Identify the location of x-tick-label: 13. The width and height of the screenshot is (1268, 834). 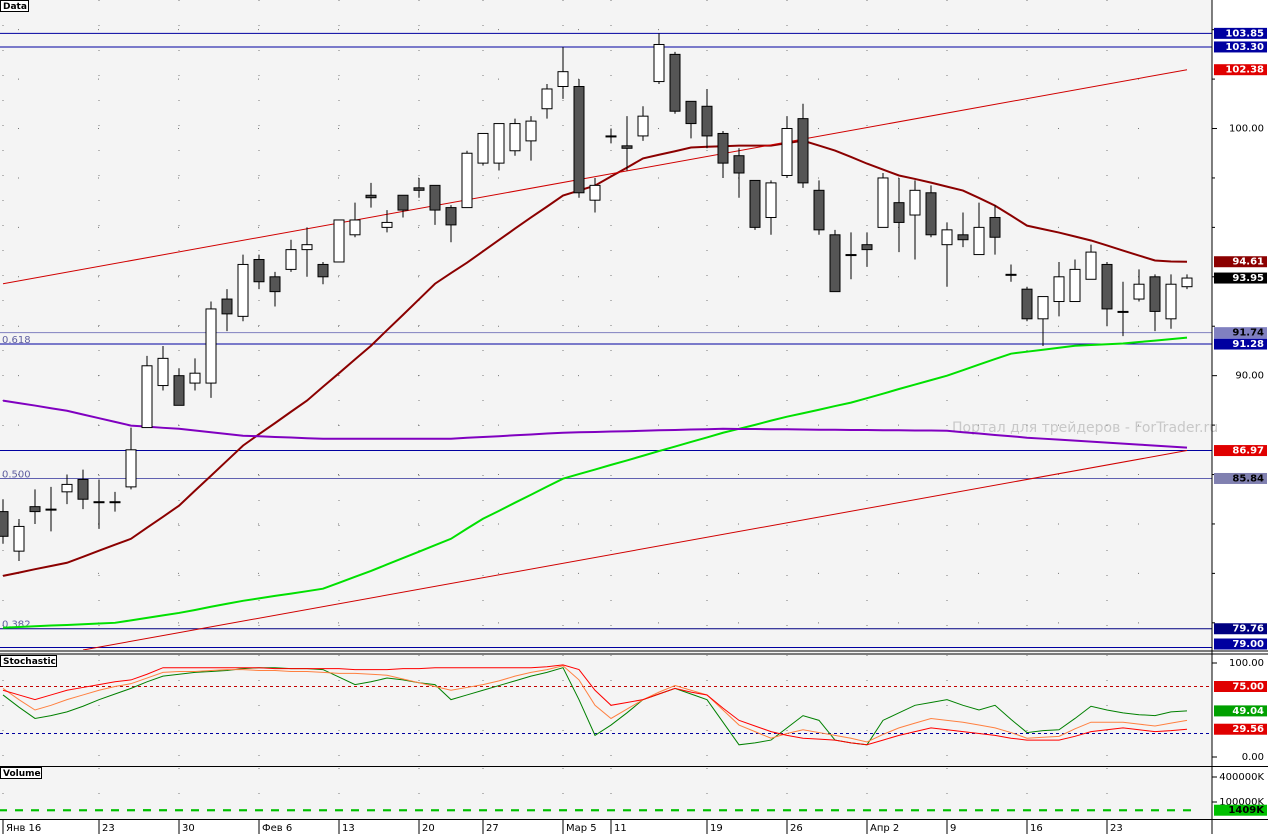
(348, 828).